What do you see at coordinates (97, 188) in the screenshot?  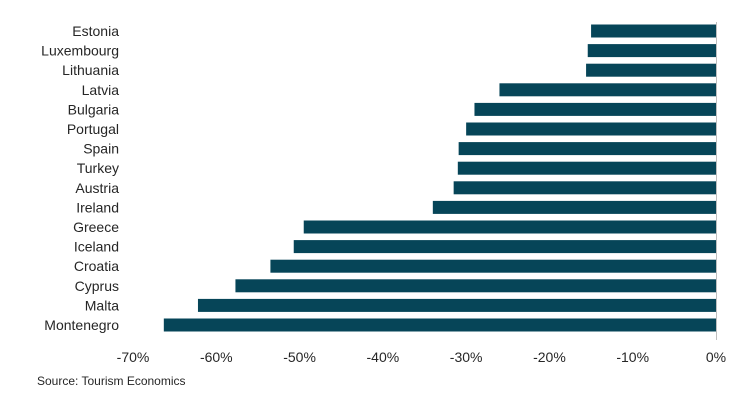 I see `category-label: Austria` at bounding box center [97, 188].